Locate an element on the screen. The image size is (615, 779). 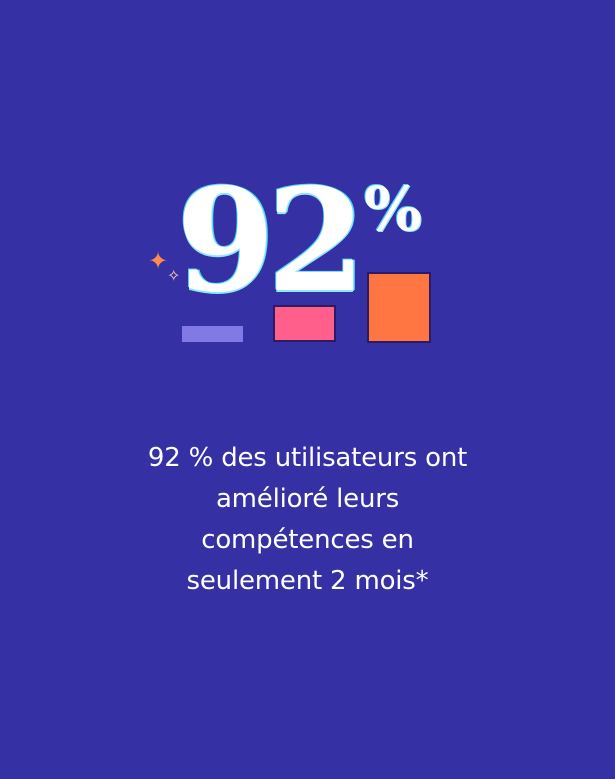
hero-number: 92 is located at coordinates (271, 241).